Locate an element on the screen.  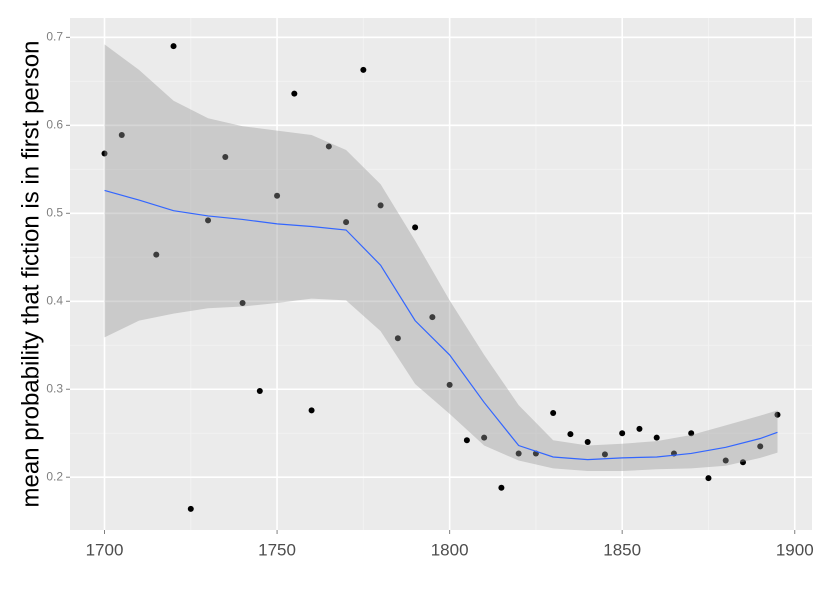
x-tick-label: 1900 is located at coordinates (795, 549).